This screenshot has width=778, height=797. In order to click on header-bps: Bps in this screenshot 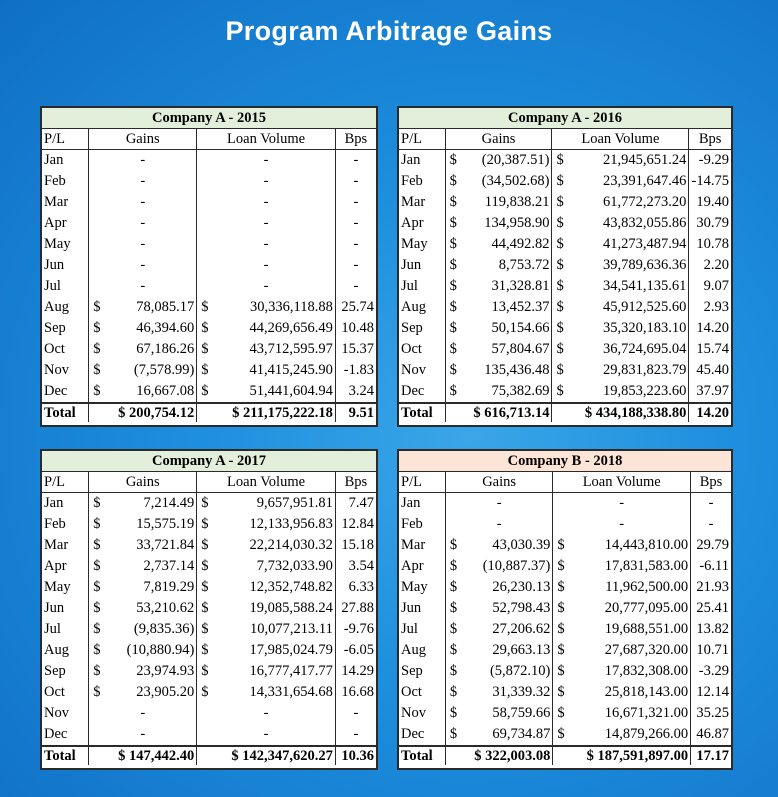, I will do `click(710, 482)`.